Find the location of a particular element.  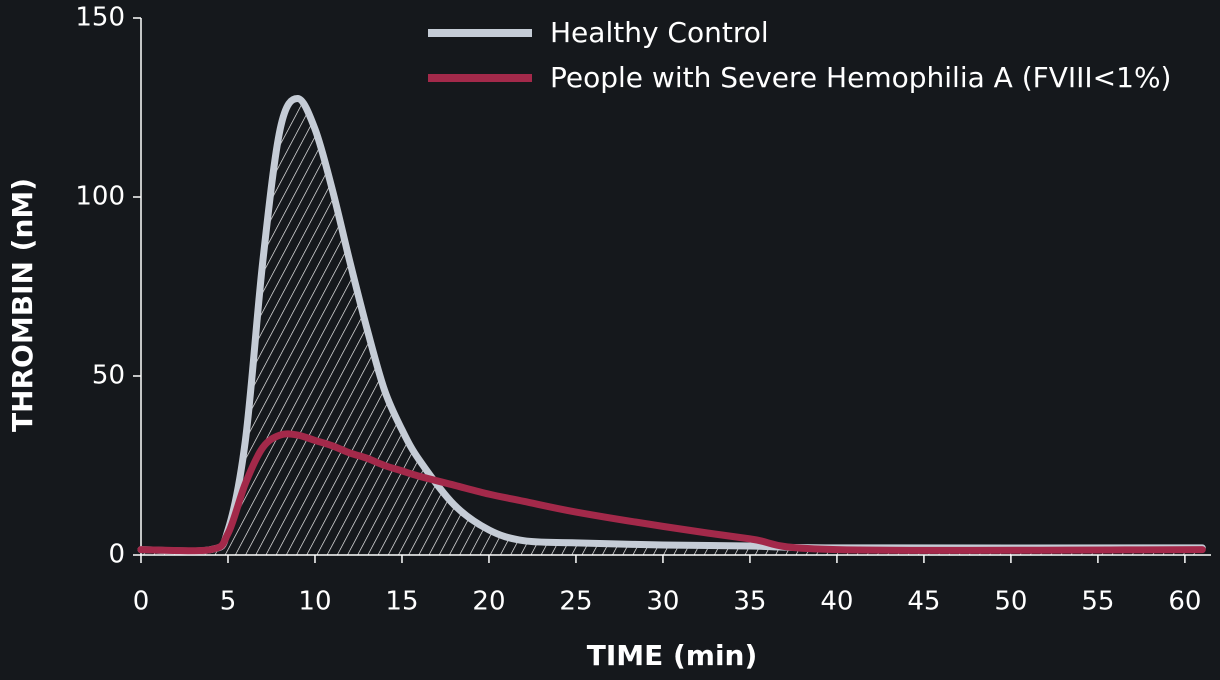

y-axis-title: THROMBIN (nM) is located at coordinates (22, 305).